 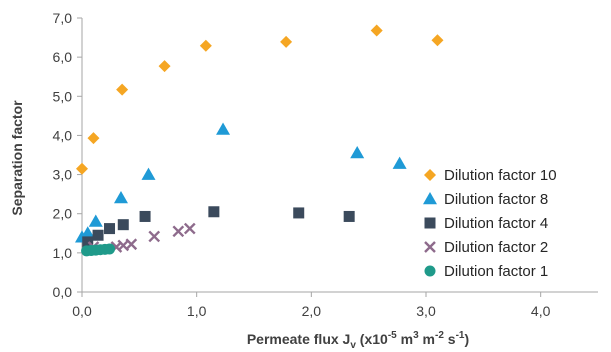 I want to click on y-tick-label: 1,0, so click(x=63, y=253).